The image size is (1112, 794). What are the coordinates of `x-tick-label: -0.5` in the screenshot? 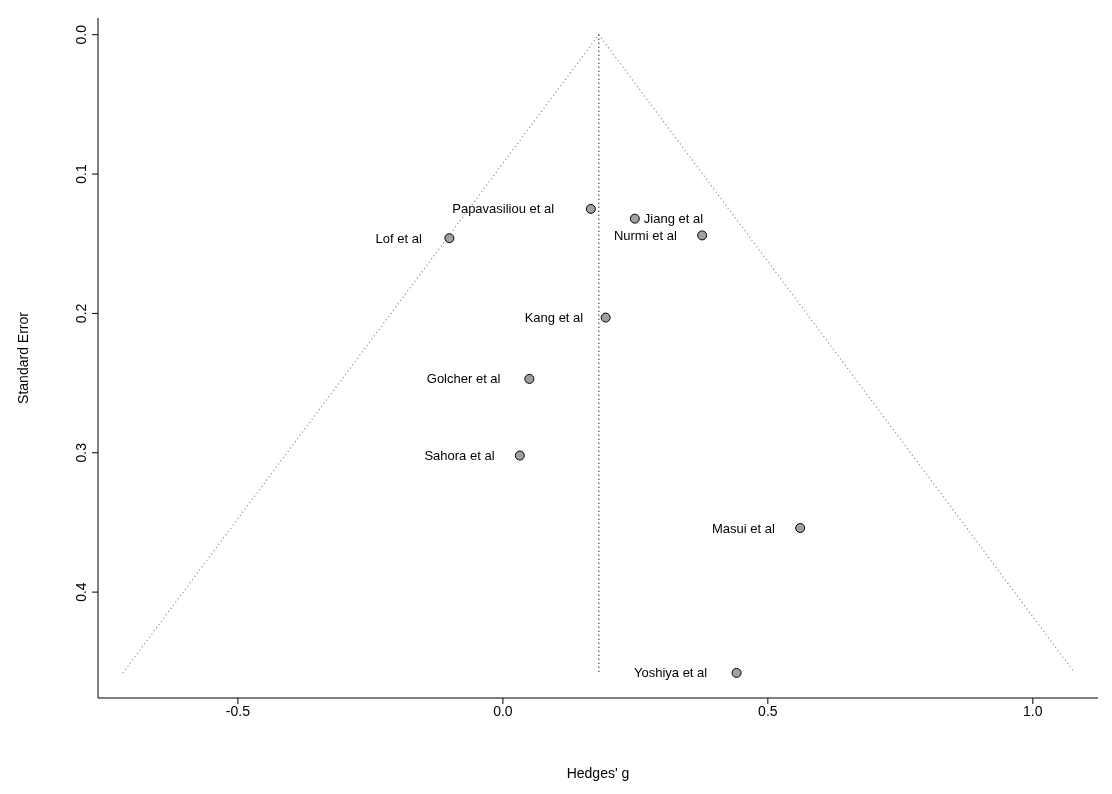 It's located at (238, 710).